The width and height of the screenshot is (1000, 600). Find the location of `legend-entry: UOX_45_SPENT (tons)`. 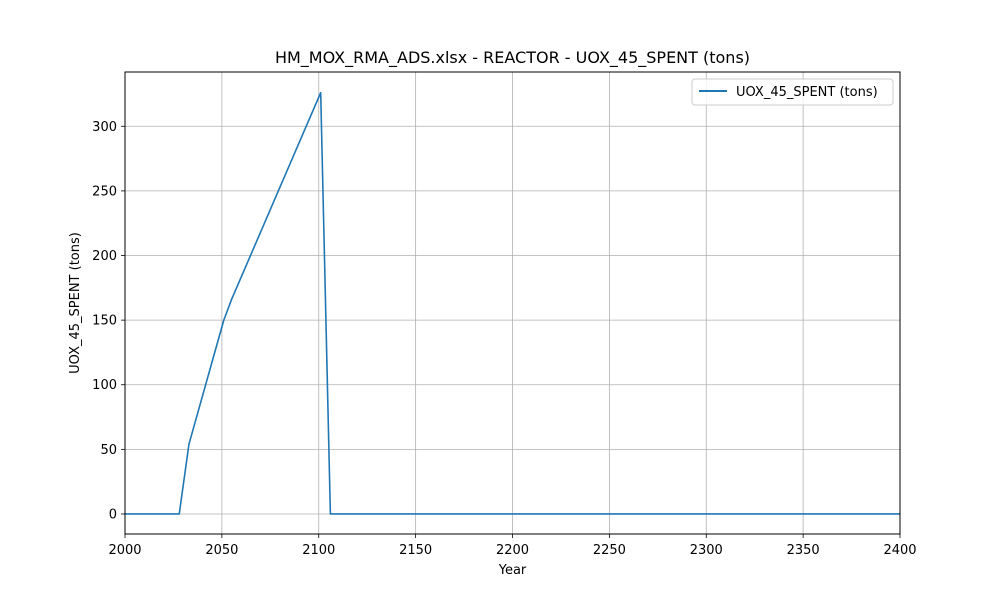

legend-entry: UOX_45_SPENT (tons) is located at coordinates (807, 92).